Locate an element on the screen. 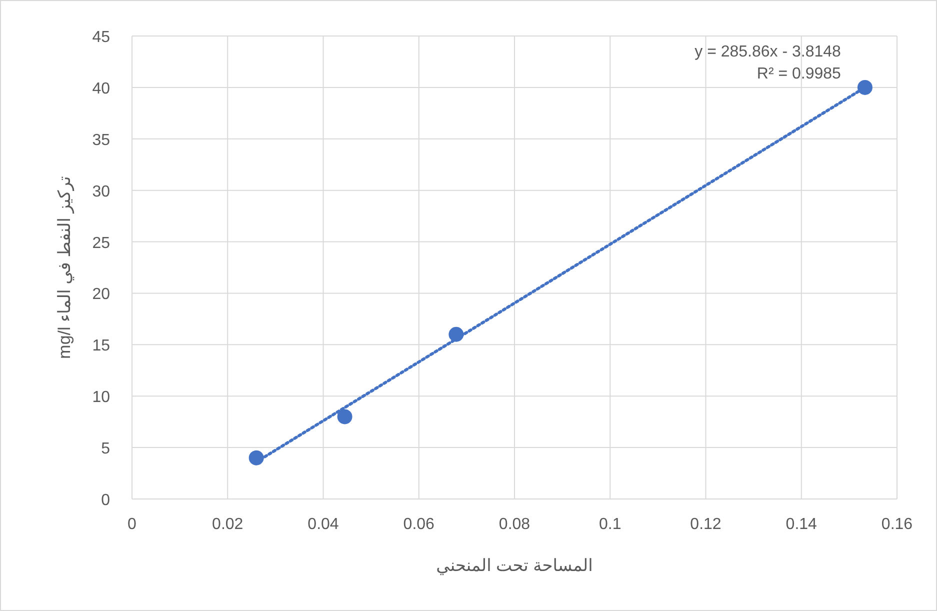 The image size is (937, 611). y-tick-label: 35 is located at coordinates (101, 140).